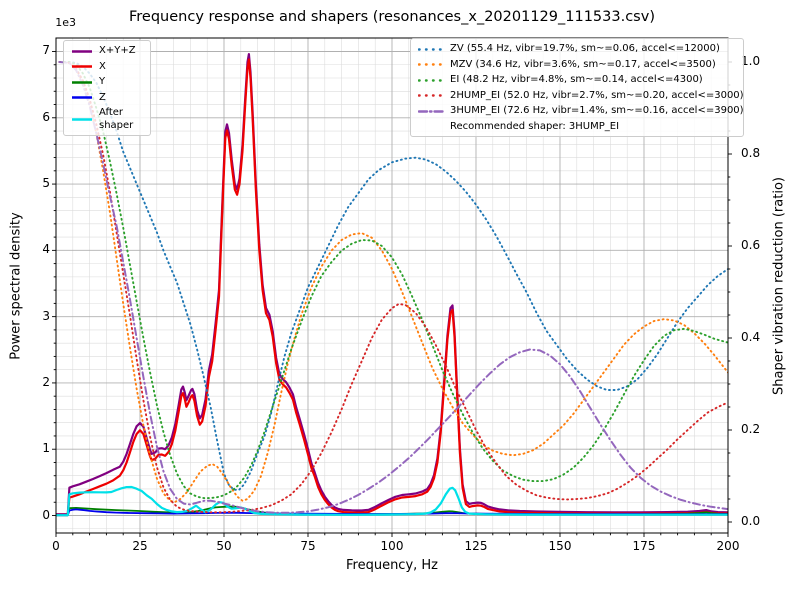 The height and width of the screenshot is (600, 800). Describe the element at coordinates (392, 546) in the screenshot. I see `x-tick-label: 100` at that location.